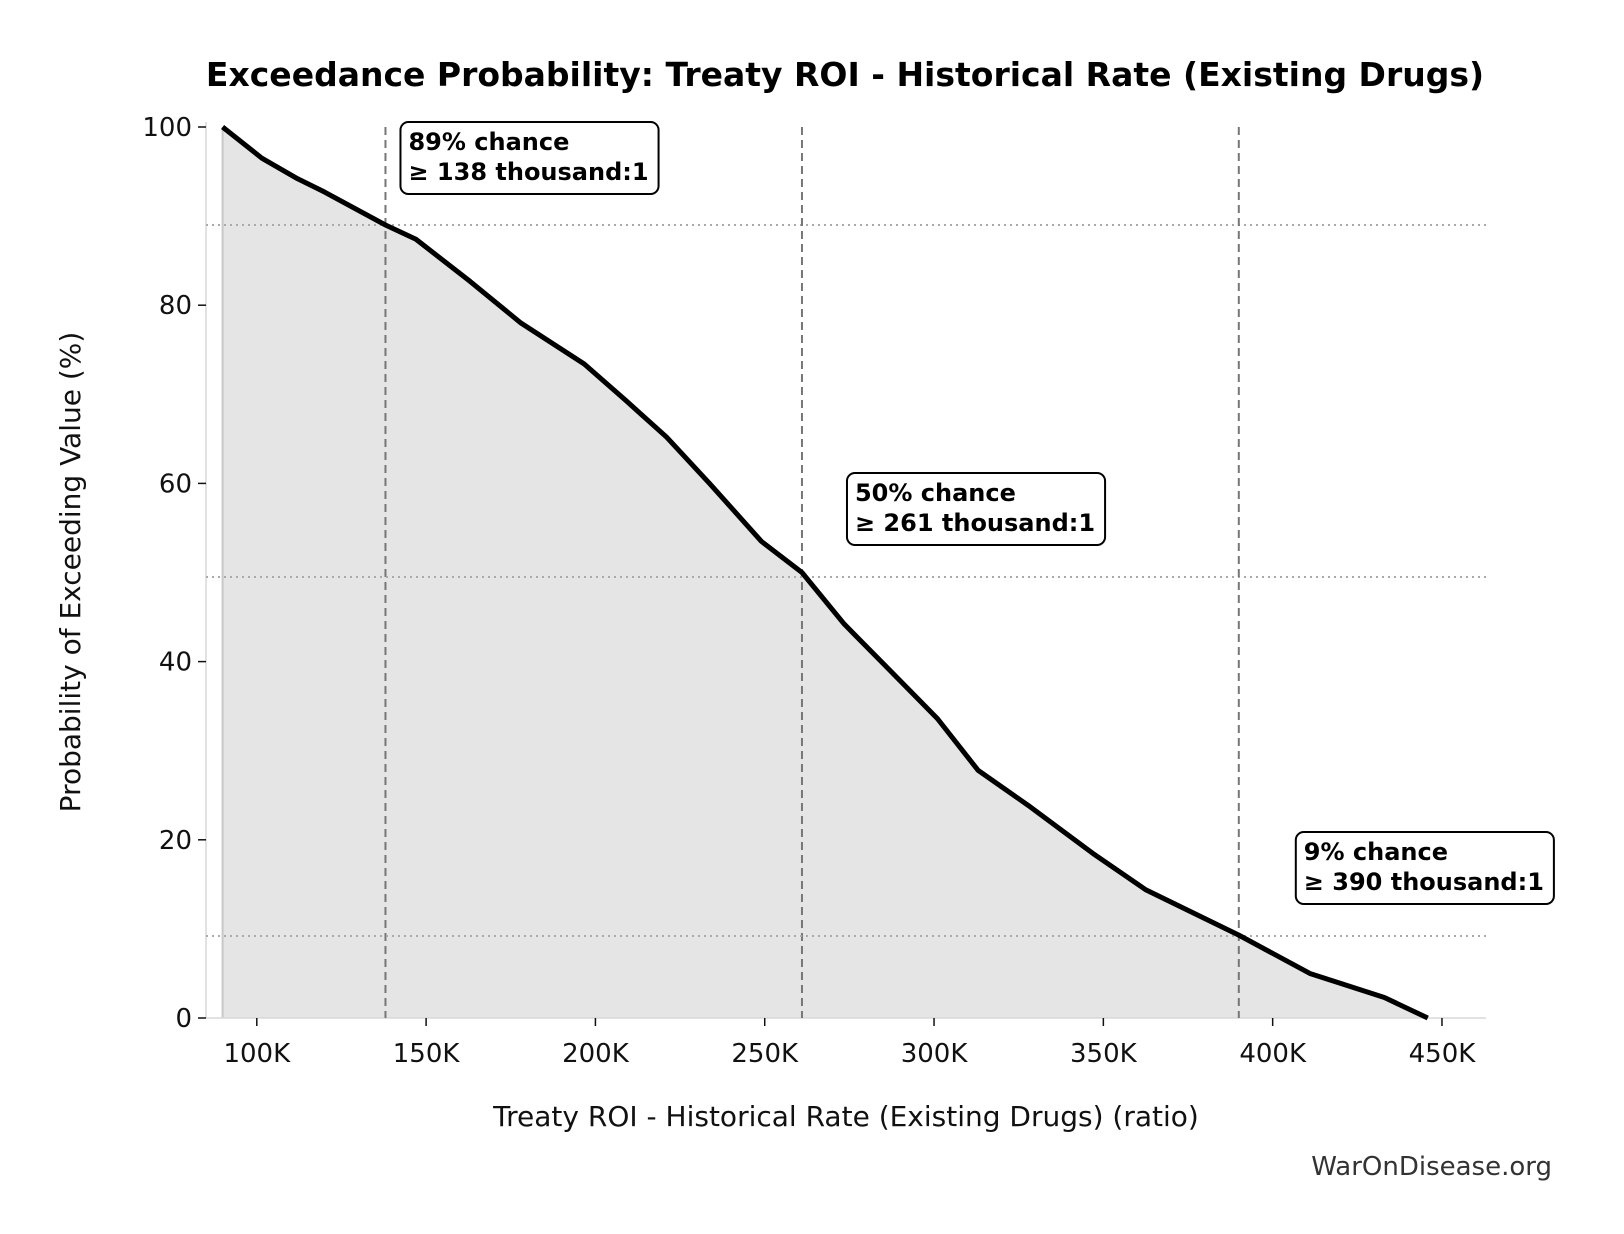  Describe the element at coordinates (175, 306) in the screenshot. I see `y-tick-label: 80` at that location.